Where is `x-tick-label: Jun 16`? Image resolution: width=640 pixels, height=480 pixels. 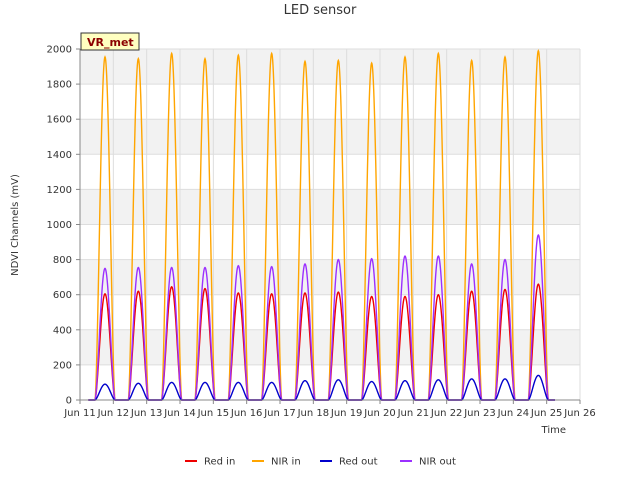 x-tick-label: Jun 16 is located at coordinates (246, 413).